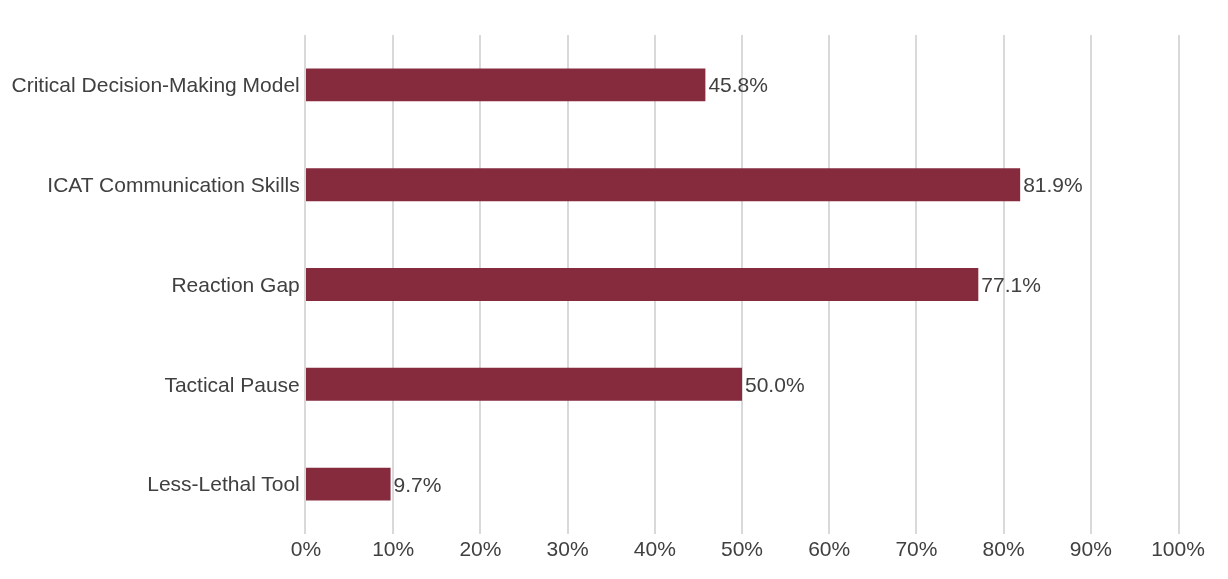 The width and height of the screenshot is (1228, 579). What do you see at coordinates (1003, 548) in the screenshot?
I see `x-tick-label: 80%` at bounding box center [1003, 548].